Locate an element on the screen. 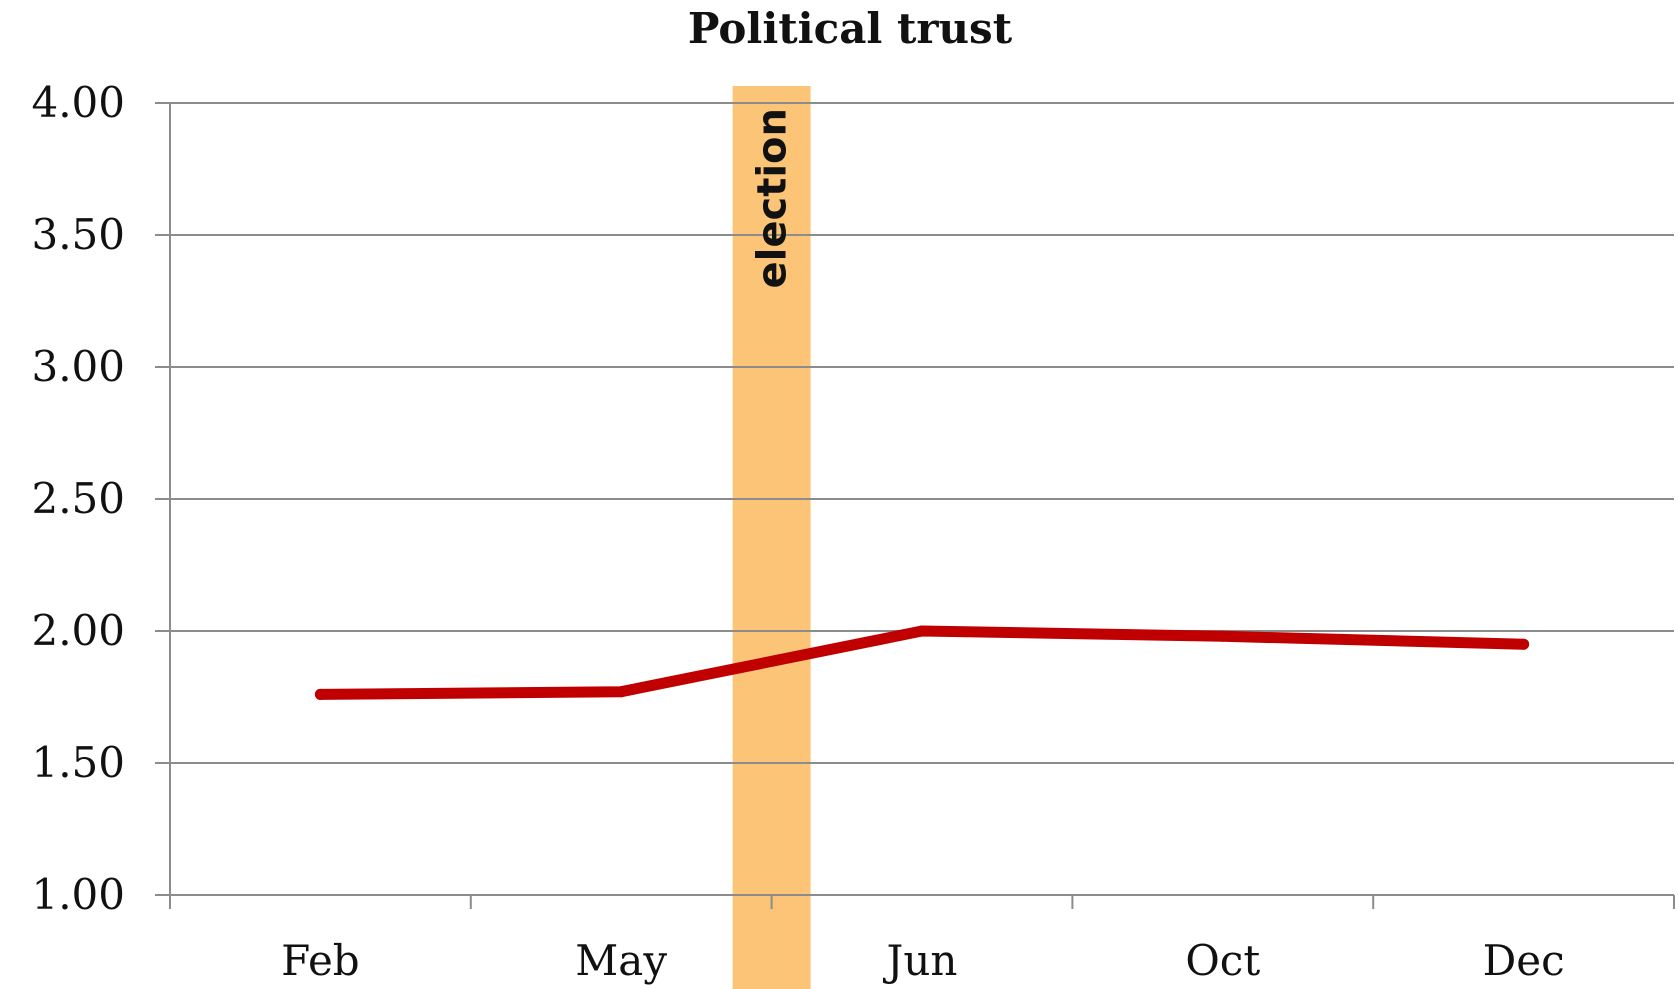 The height and width of the screenshot is (989, 1679). annotation-layer is located at coordinates (771, 537).